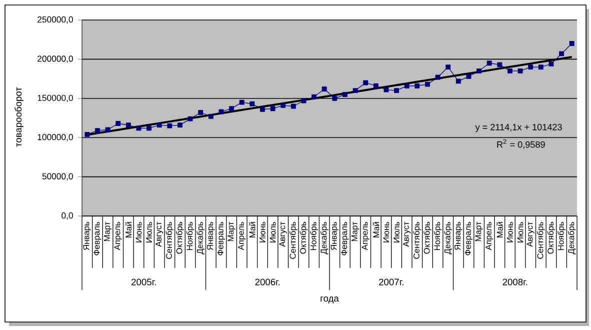 The width and height of the screenshot is (591, 330). Describe the element at coordinates (515, 282) in the screenshot. I see `text: 2008г.` at that location.